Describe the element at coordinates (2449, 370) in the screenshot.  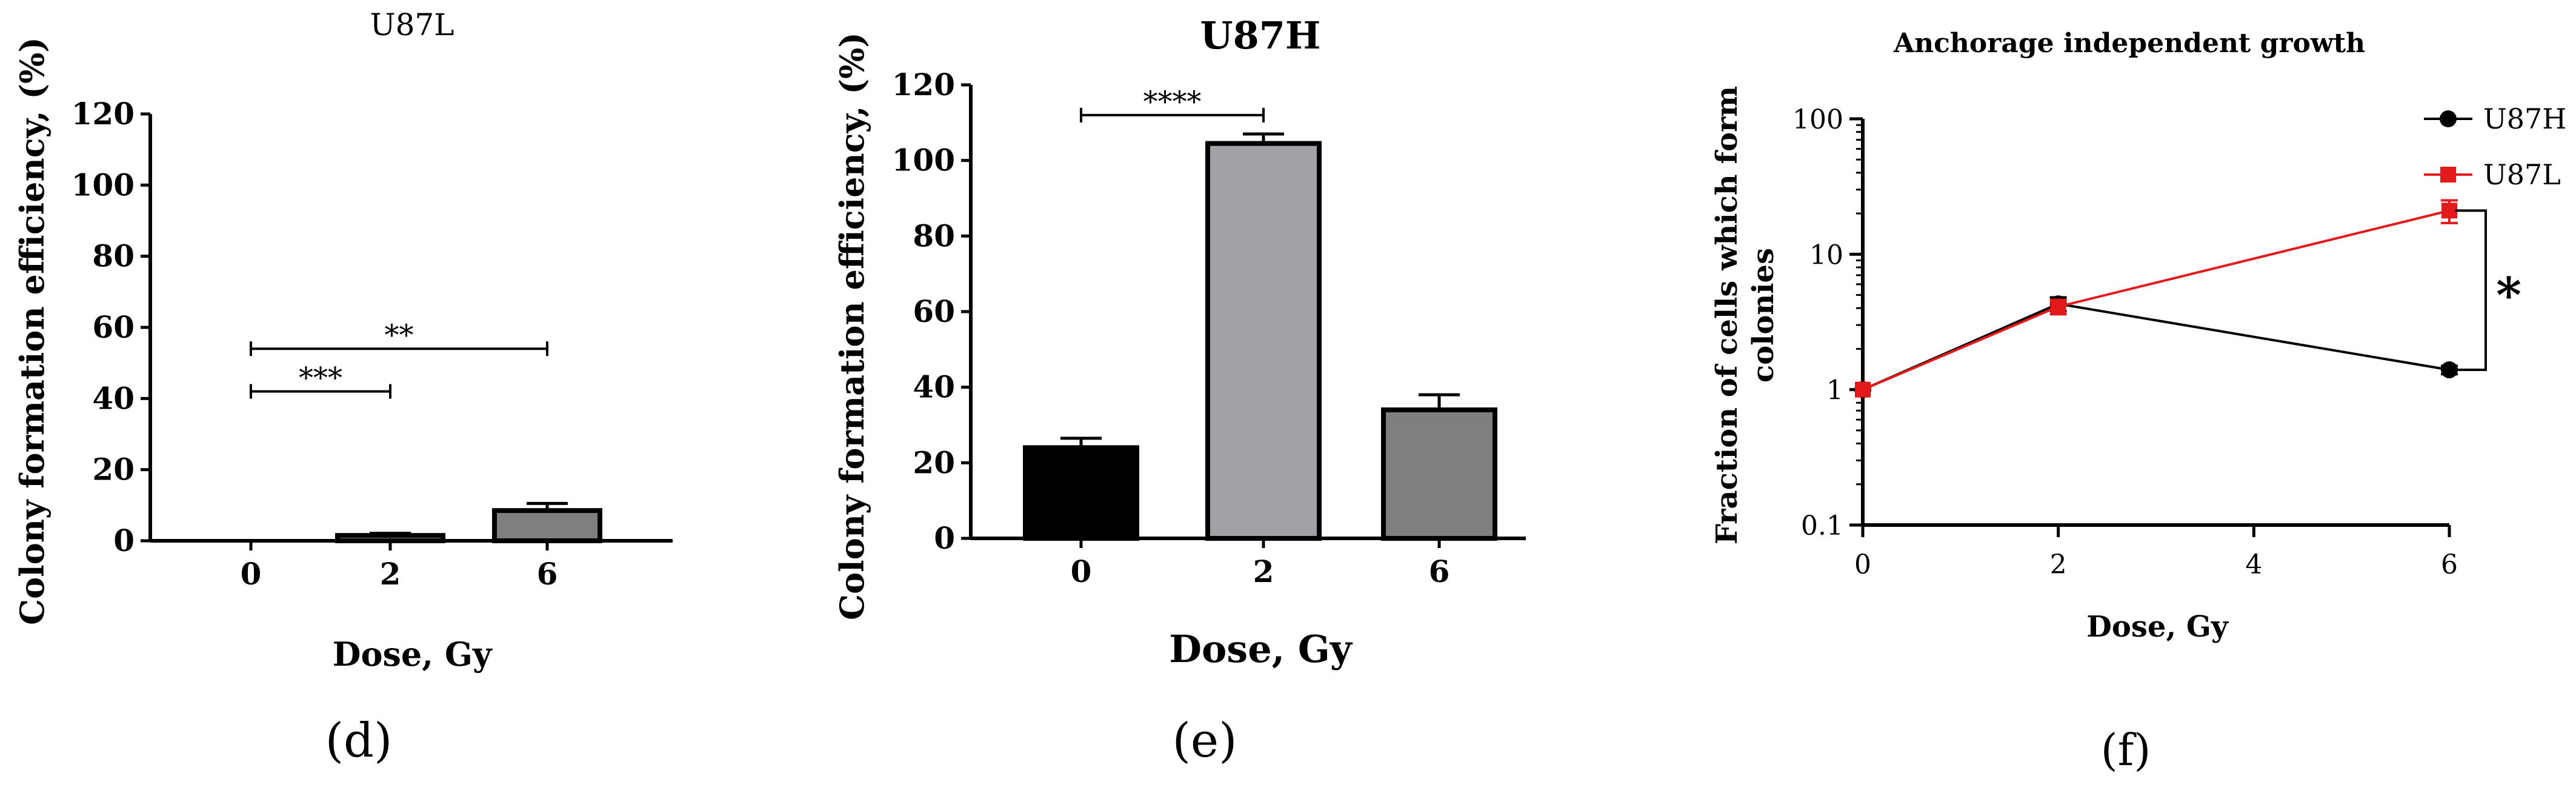
I see `panel-f-point-U87H` at that location.